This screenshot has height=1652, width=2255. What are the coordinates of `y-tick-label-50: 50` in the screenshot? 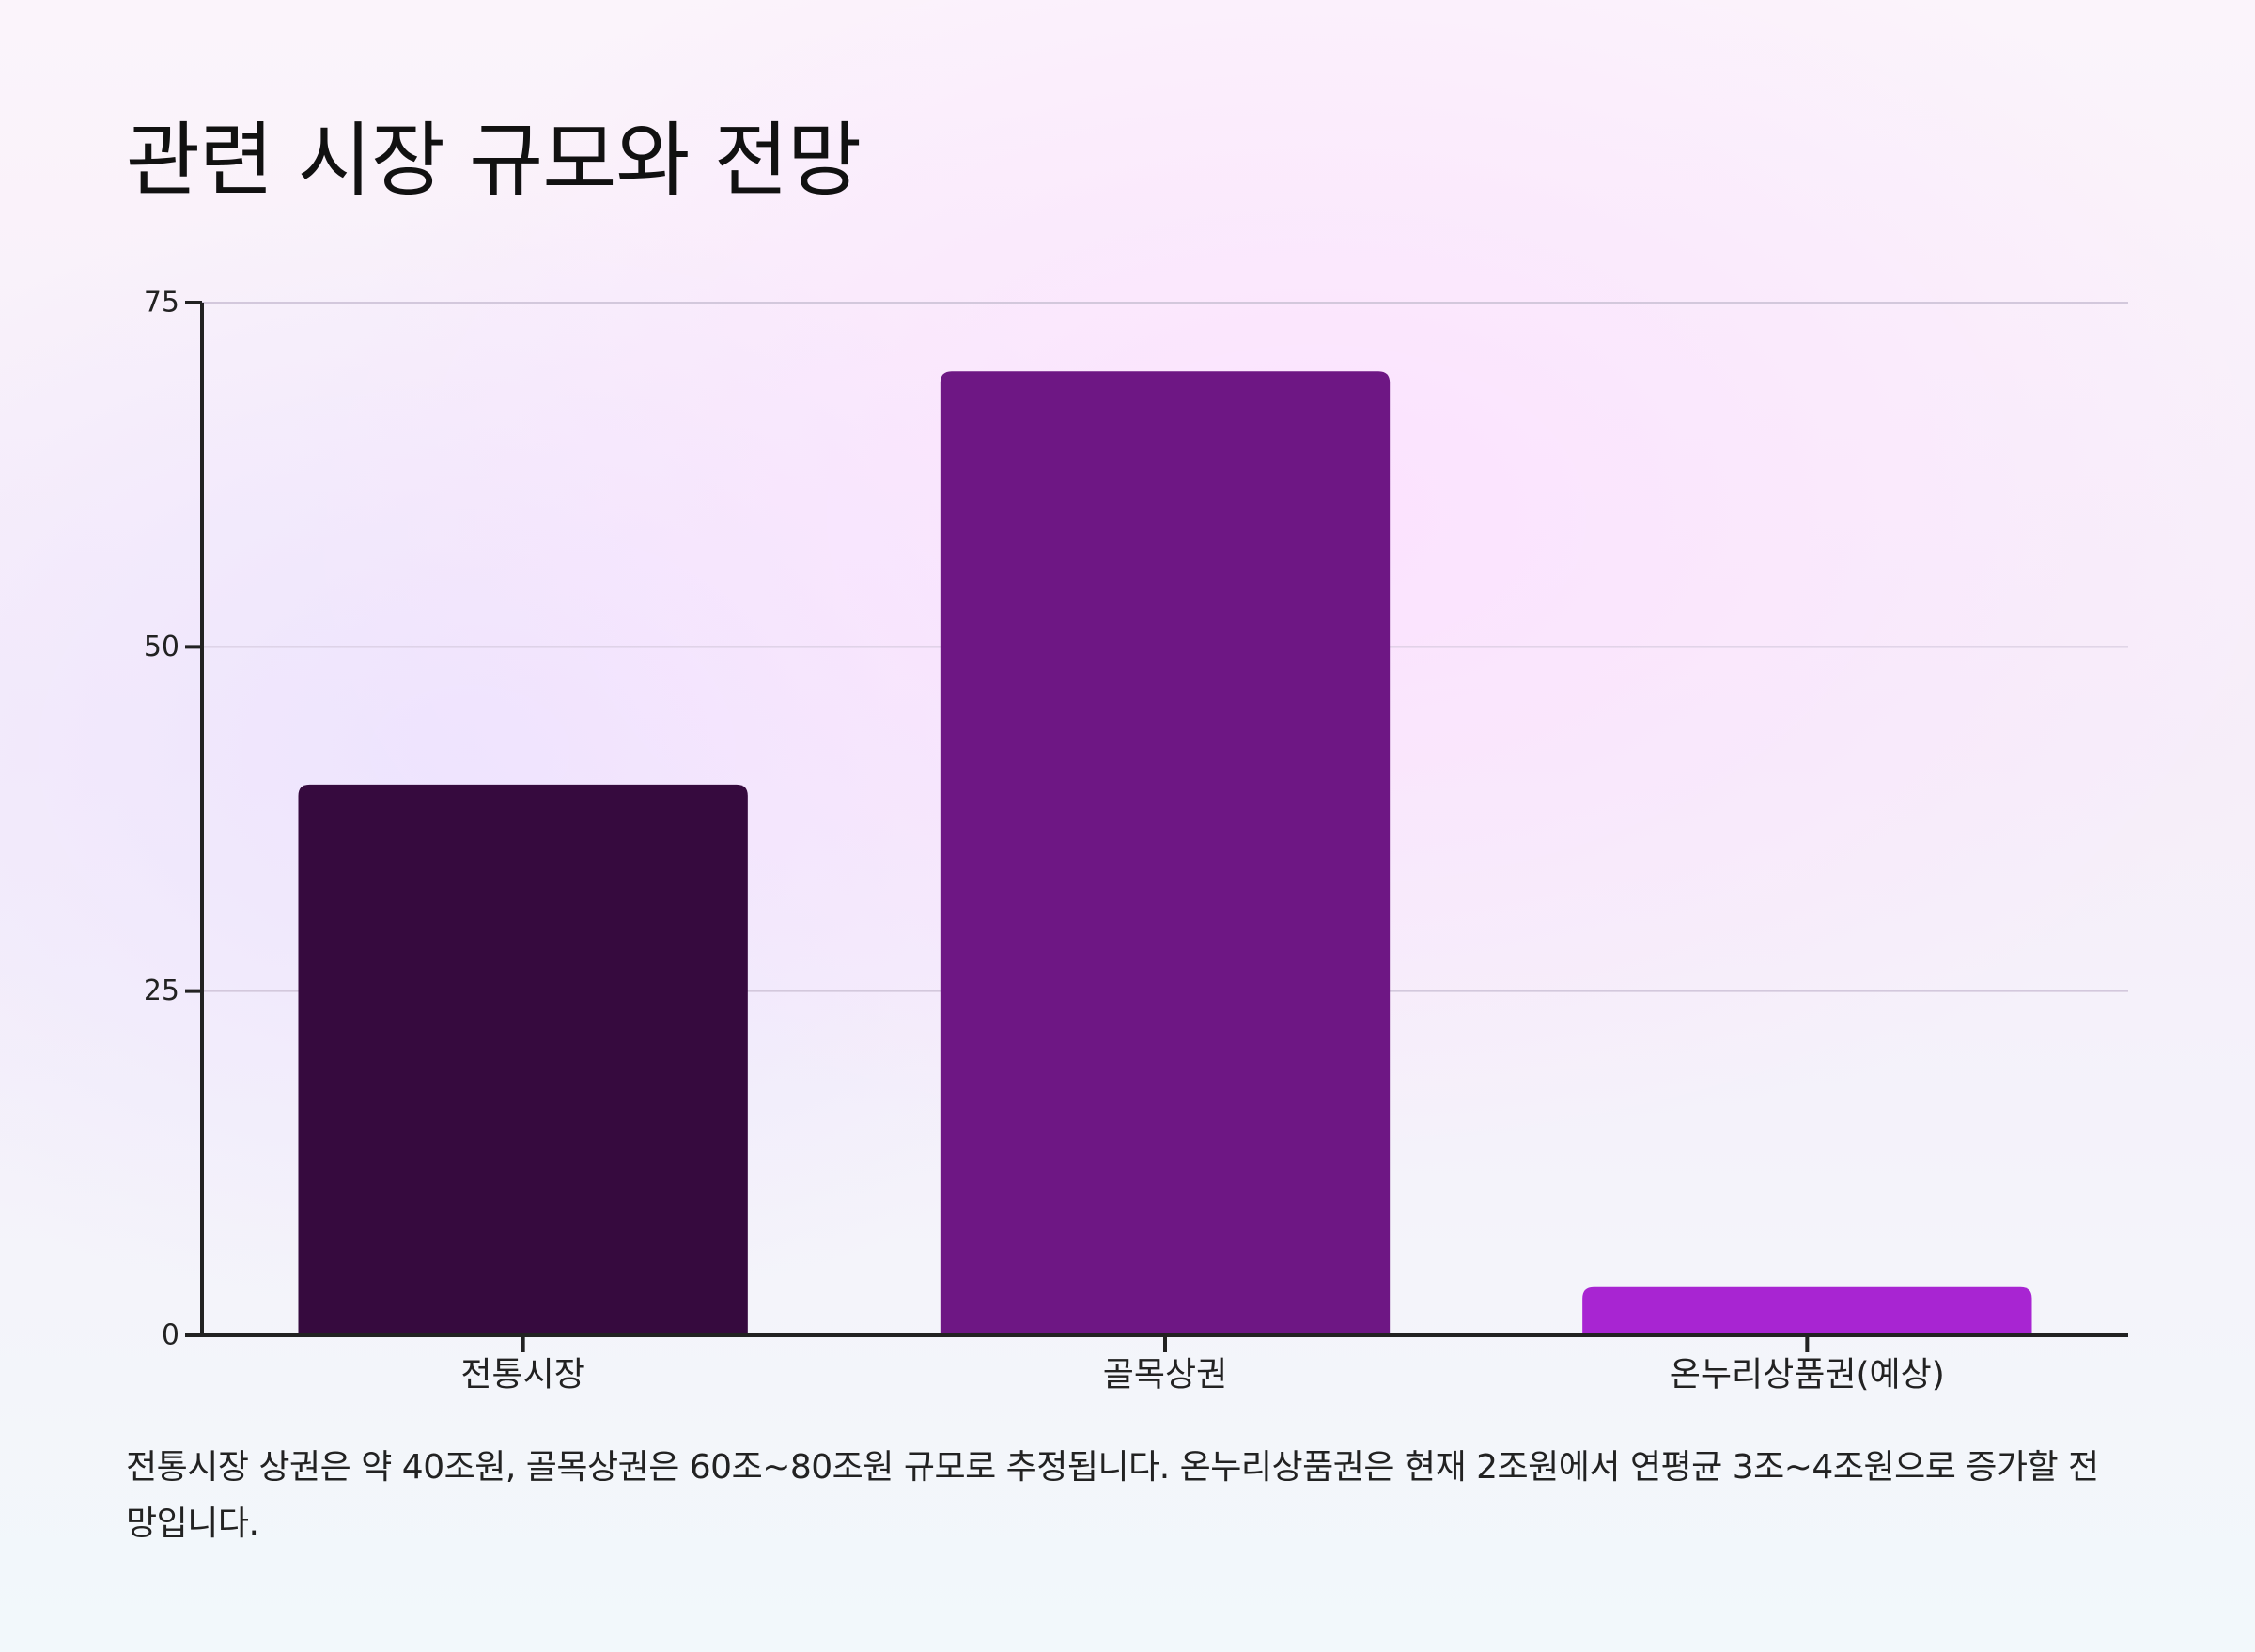 It's located at (161, 647).